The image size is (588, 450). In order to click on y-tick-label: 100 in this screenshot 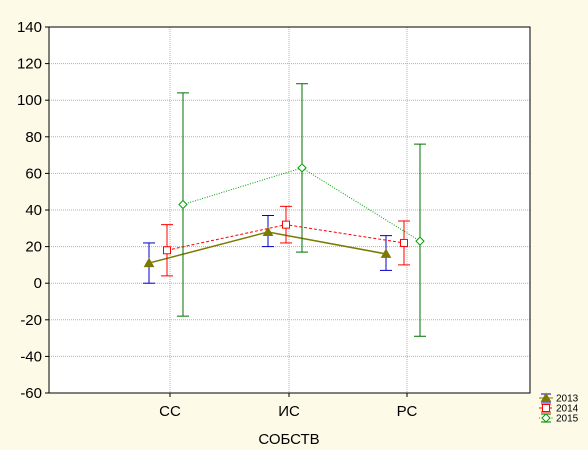, I will do `click(29, 100)`.